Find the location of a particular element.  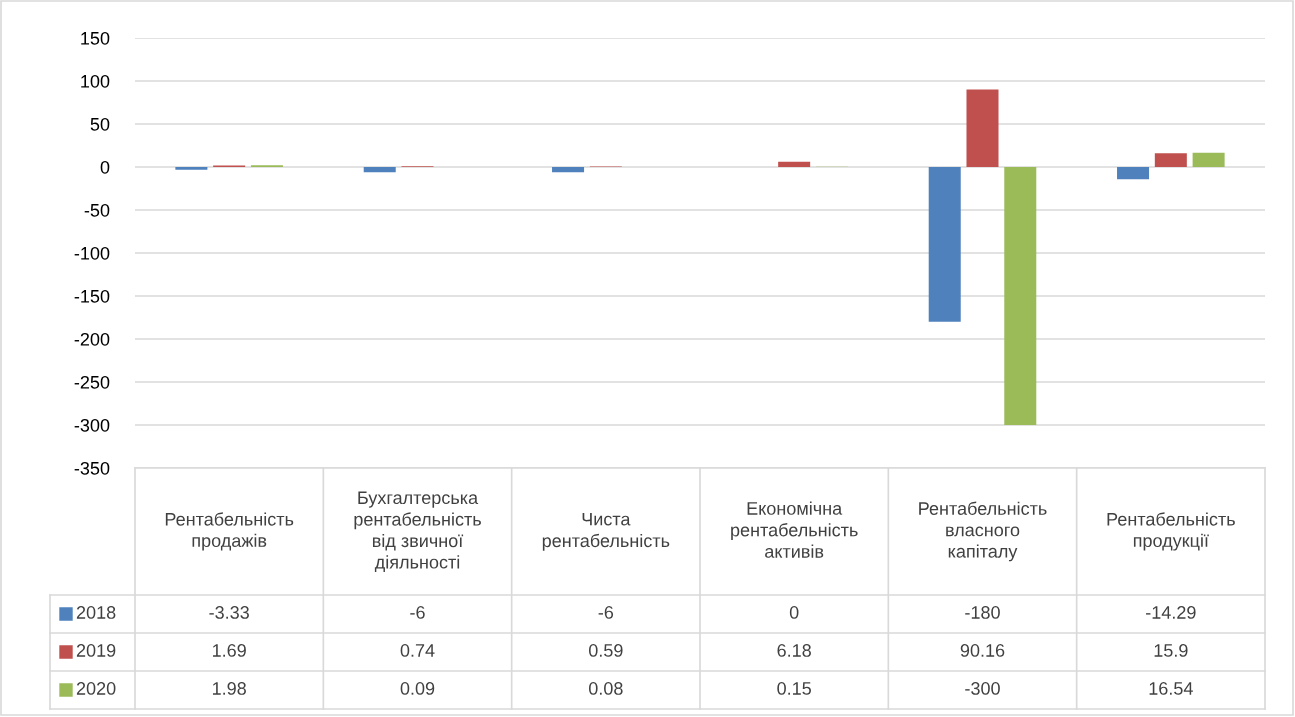

data-label: 1.98 is located at coordinates (229, 688).